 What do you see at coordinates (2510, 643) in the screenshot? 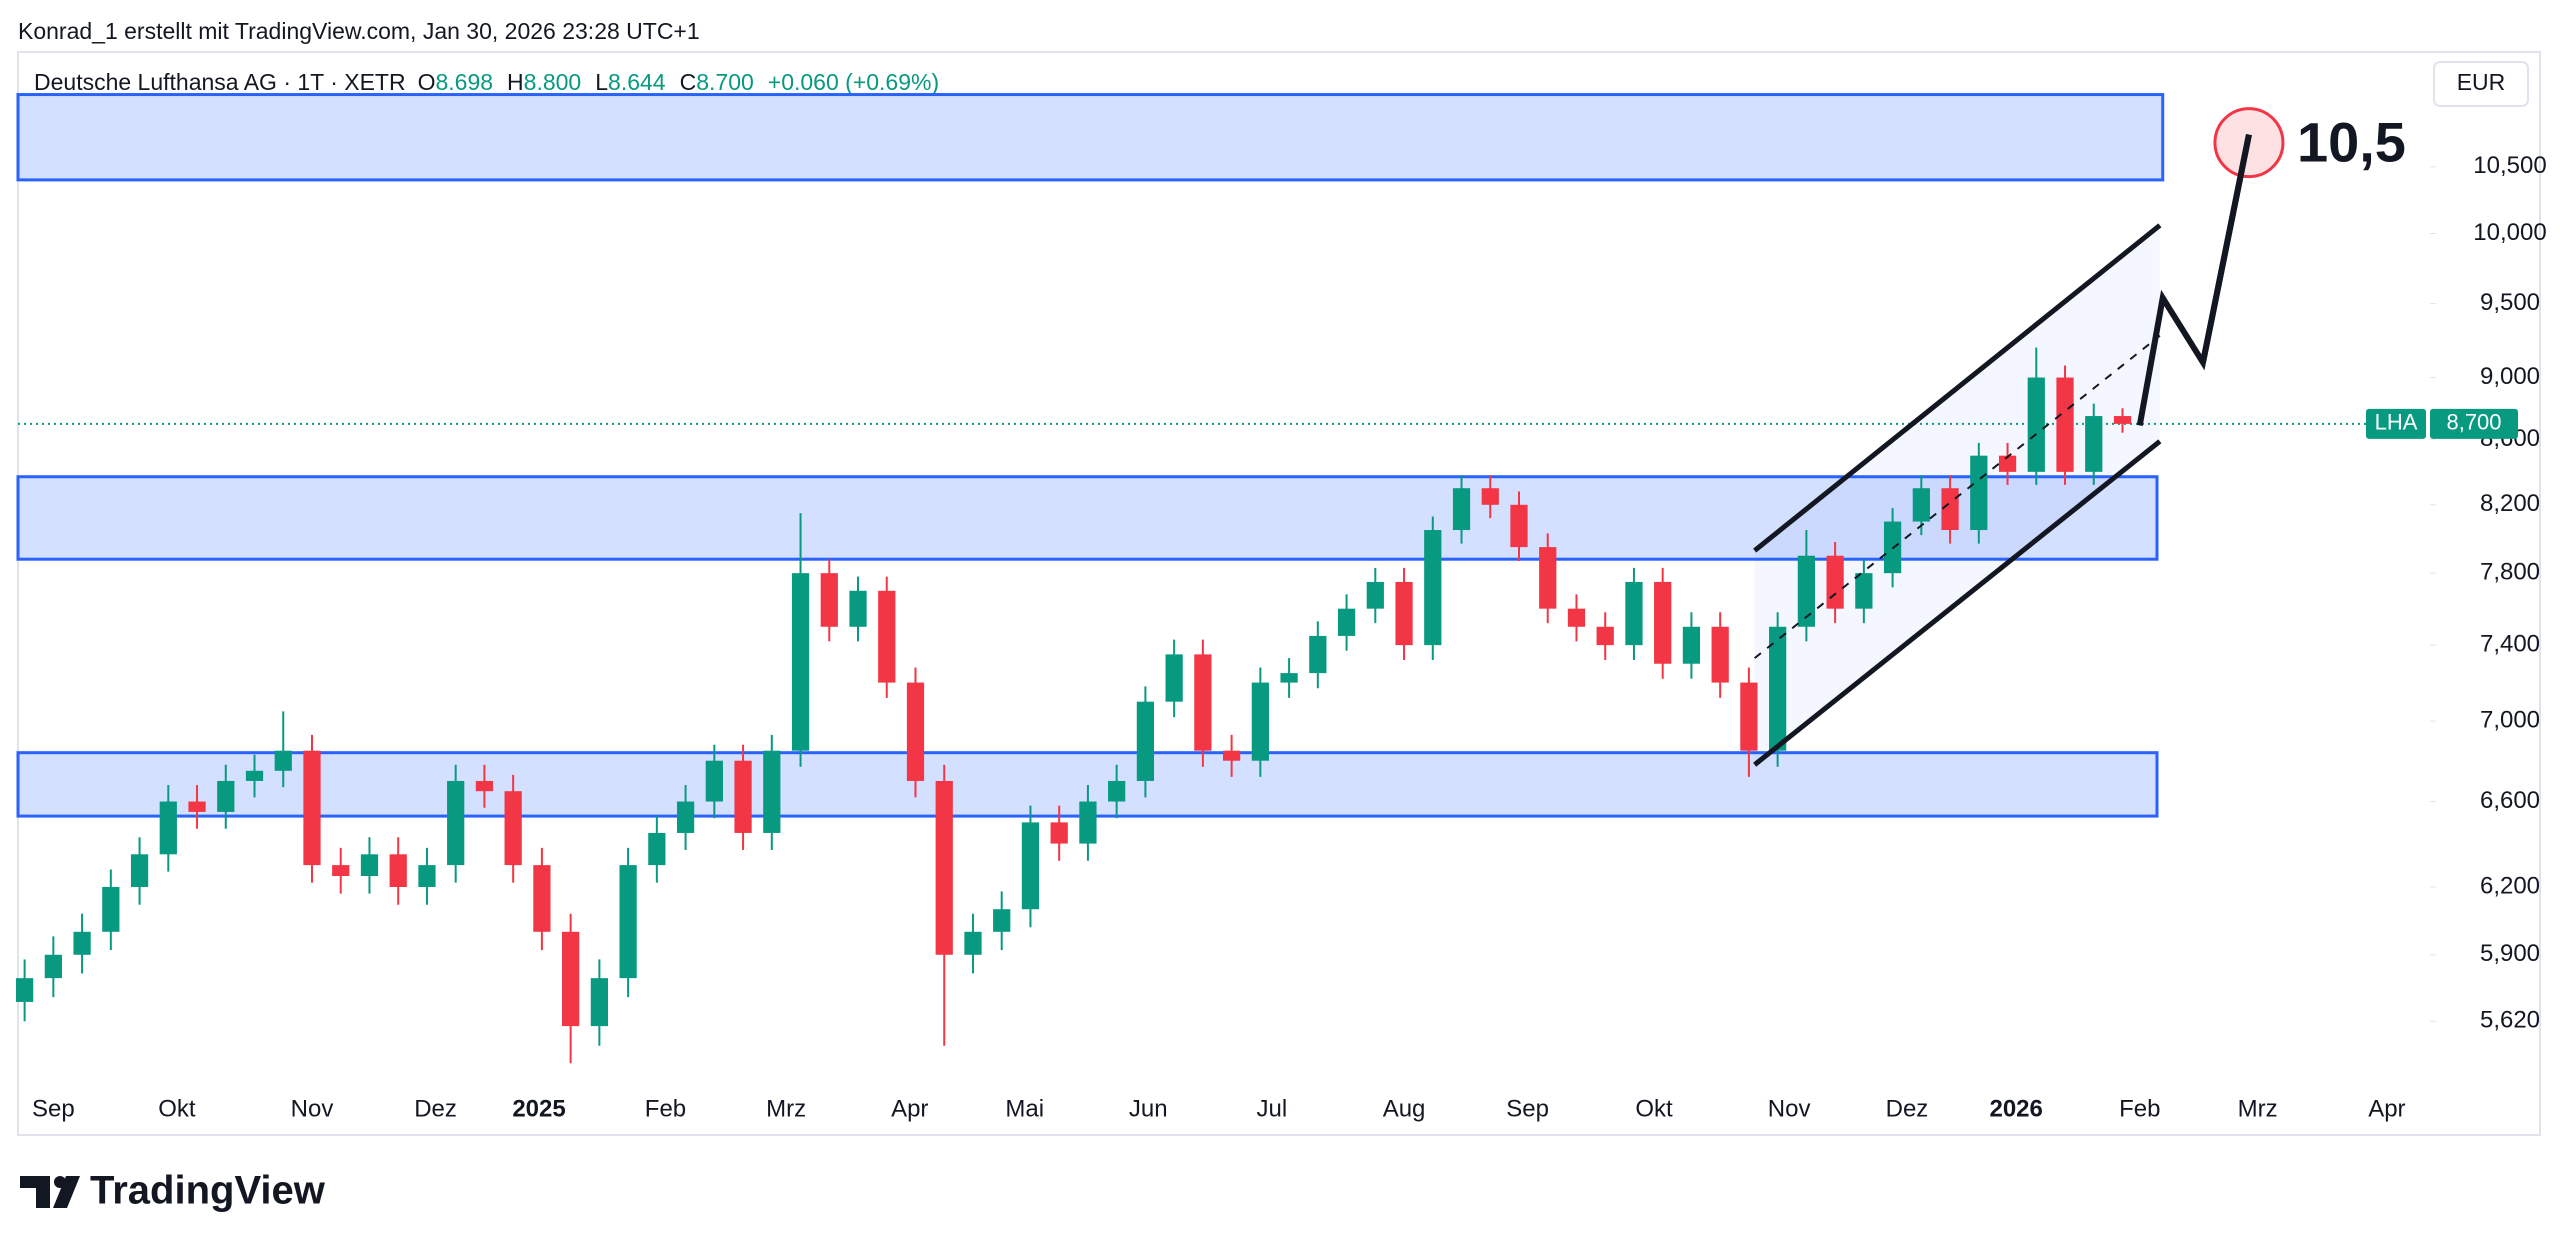
I see `y-tick-label: 7,400` at bounding box center [2510, 643].